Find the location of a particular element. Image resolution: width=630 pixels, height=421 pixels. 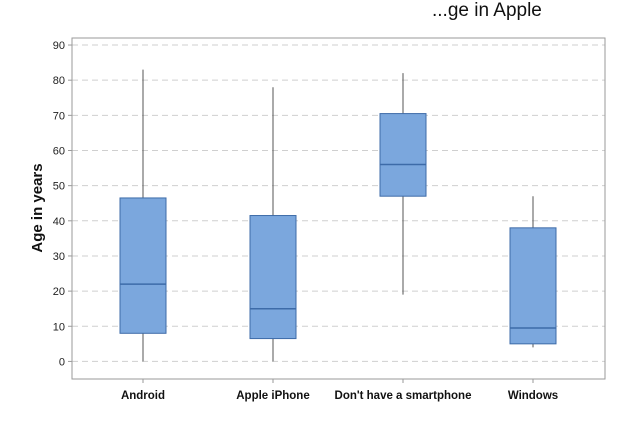

iqr-box-apple-iphone is located at coordinates (273, 277).